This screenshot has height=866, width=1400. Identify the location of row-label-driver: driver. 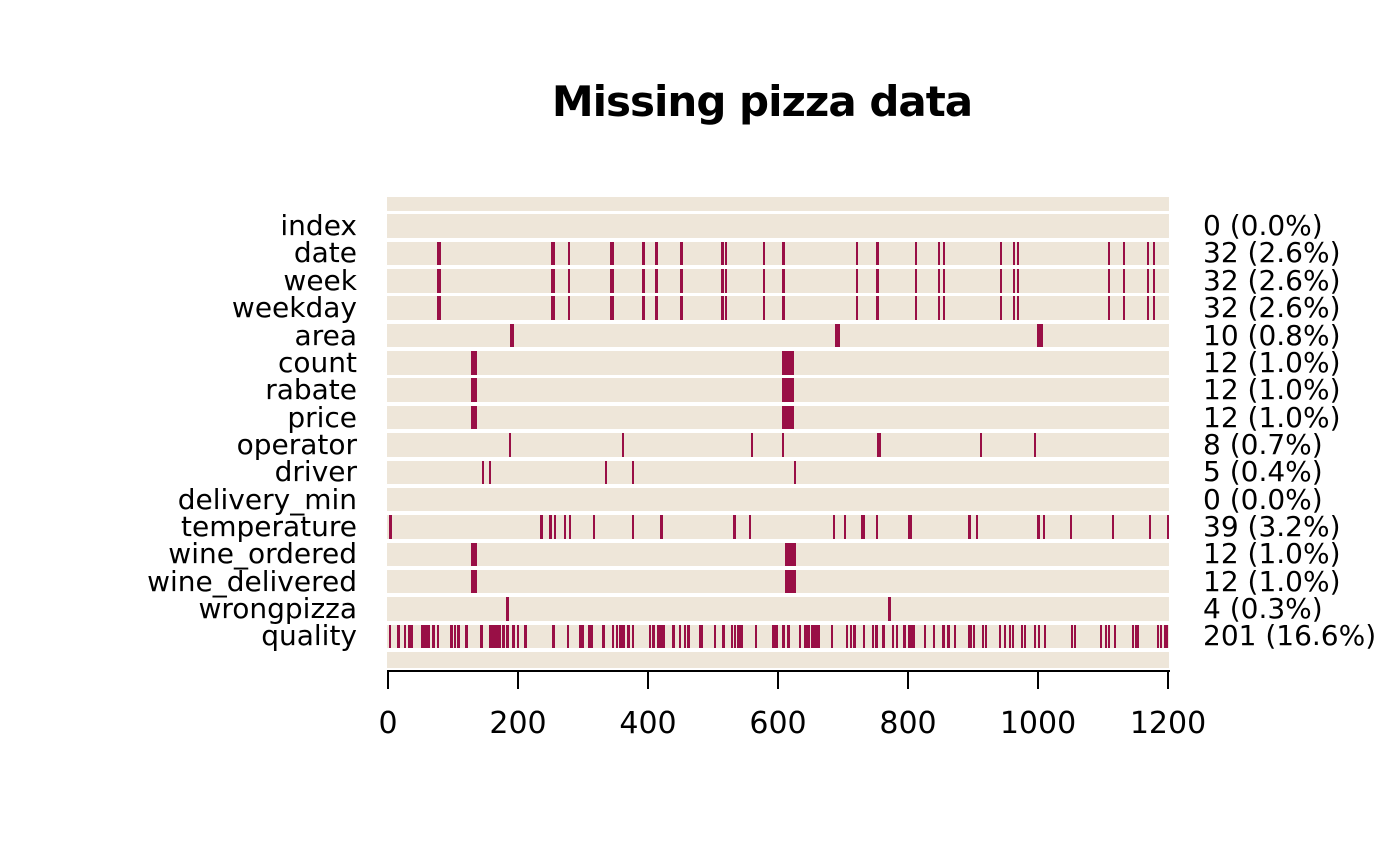
(315, 472).